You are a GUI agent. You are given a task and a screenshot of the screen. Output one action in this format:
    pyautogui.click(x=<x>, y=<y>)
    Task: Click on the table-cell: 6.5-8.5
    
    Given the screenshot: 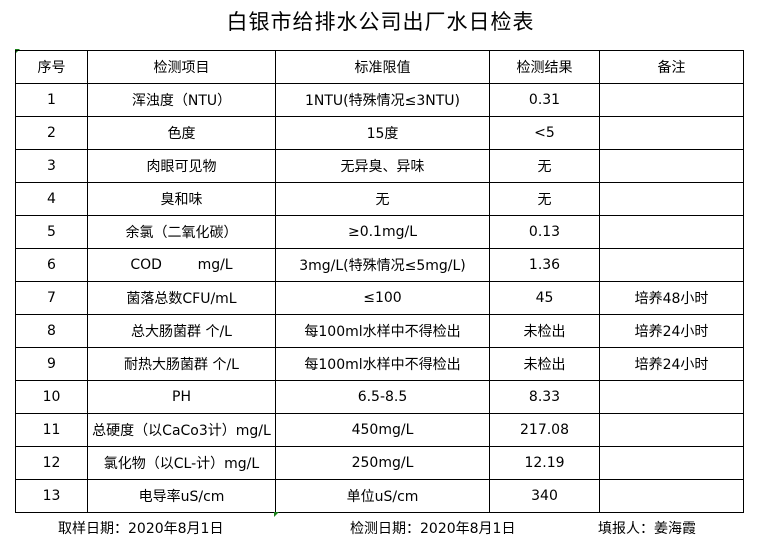 What is the action you would take?
    pyautogui.click(x=382, y=397)
    